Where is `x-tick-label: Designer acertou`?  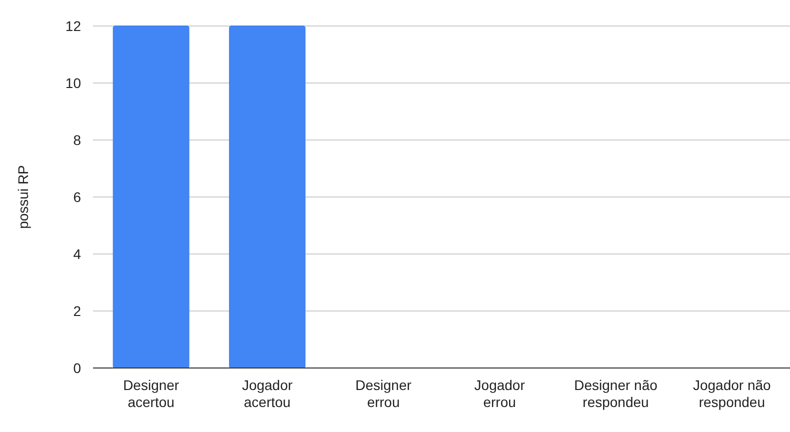
x-tick-label: Designer acertou is located at coordinates (151, 393).